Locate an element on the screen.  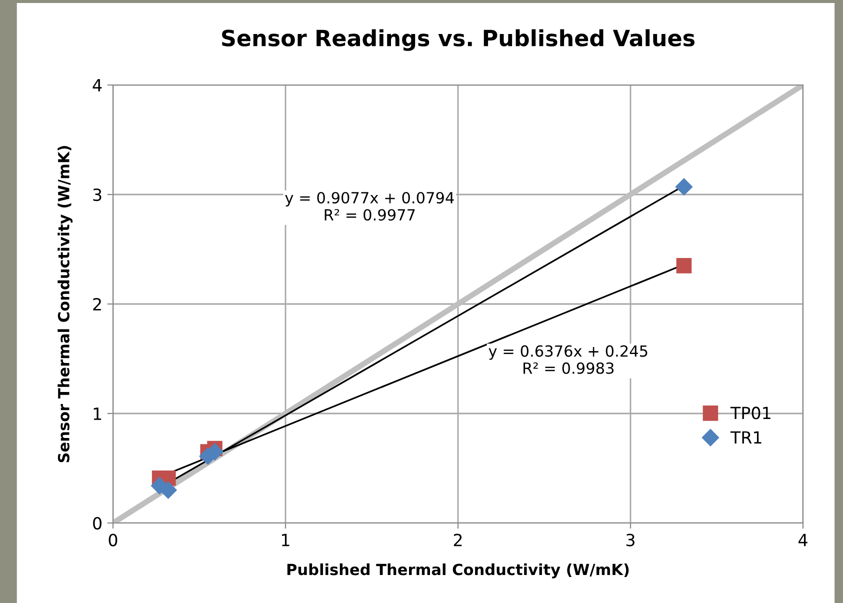
annotation: y = 0.6376x + 0.245 R² = 0.9983 is located at coordinates (568, 359).